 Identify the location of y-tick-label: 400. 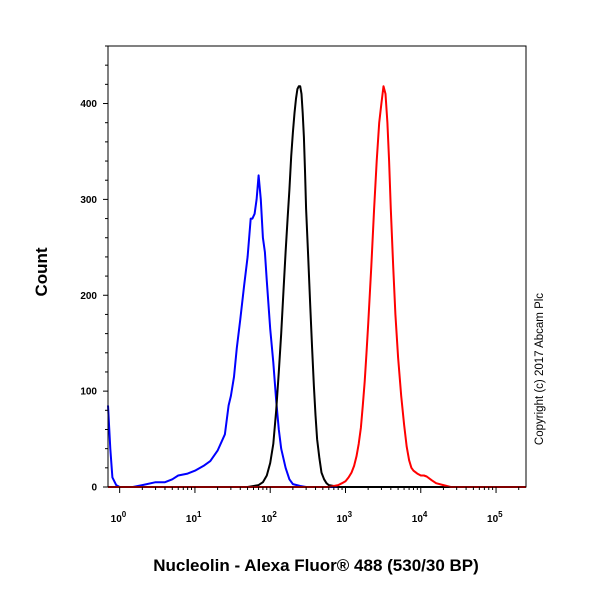
(88, 104).